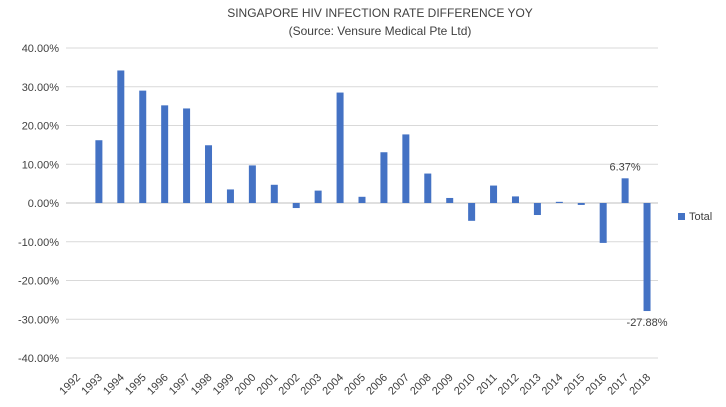 Image resolution: width=726 pixels, height=407 pixels. I want to click on x-tick-label: 2002, so click(290, 385).